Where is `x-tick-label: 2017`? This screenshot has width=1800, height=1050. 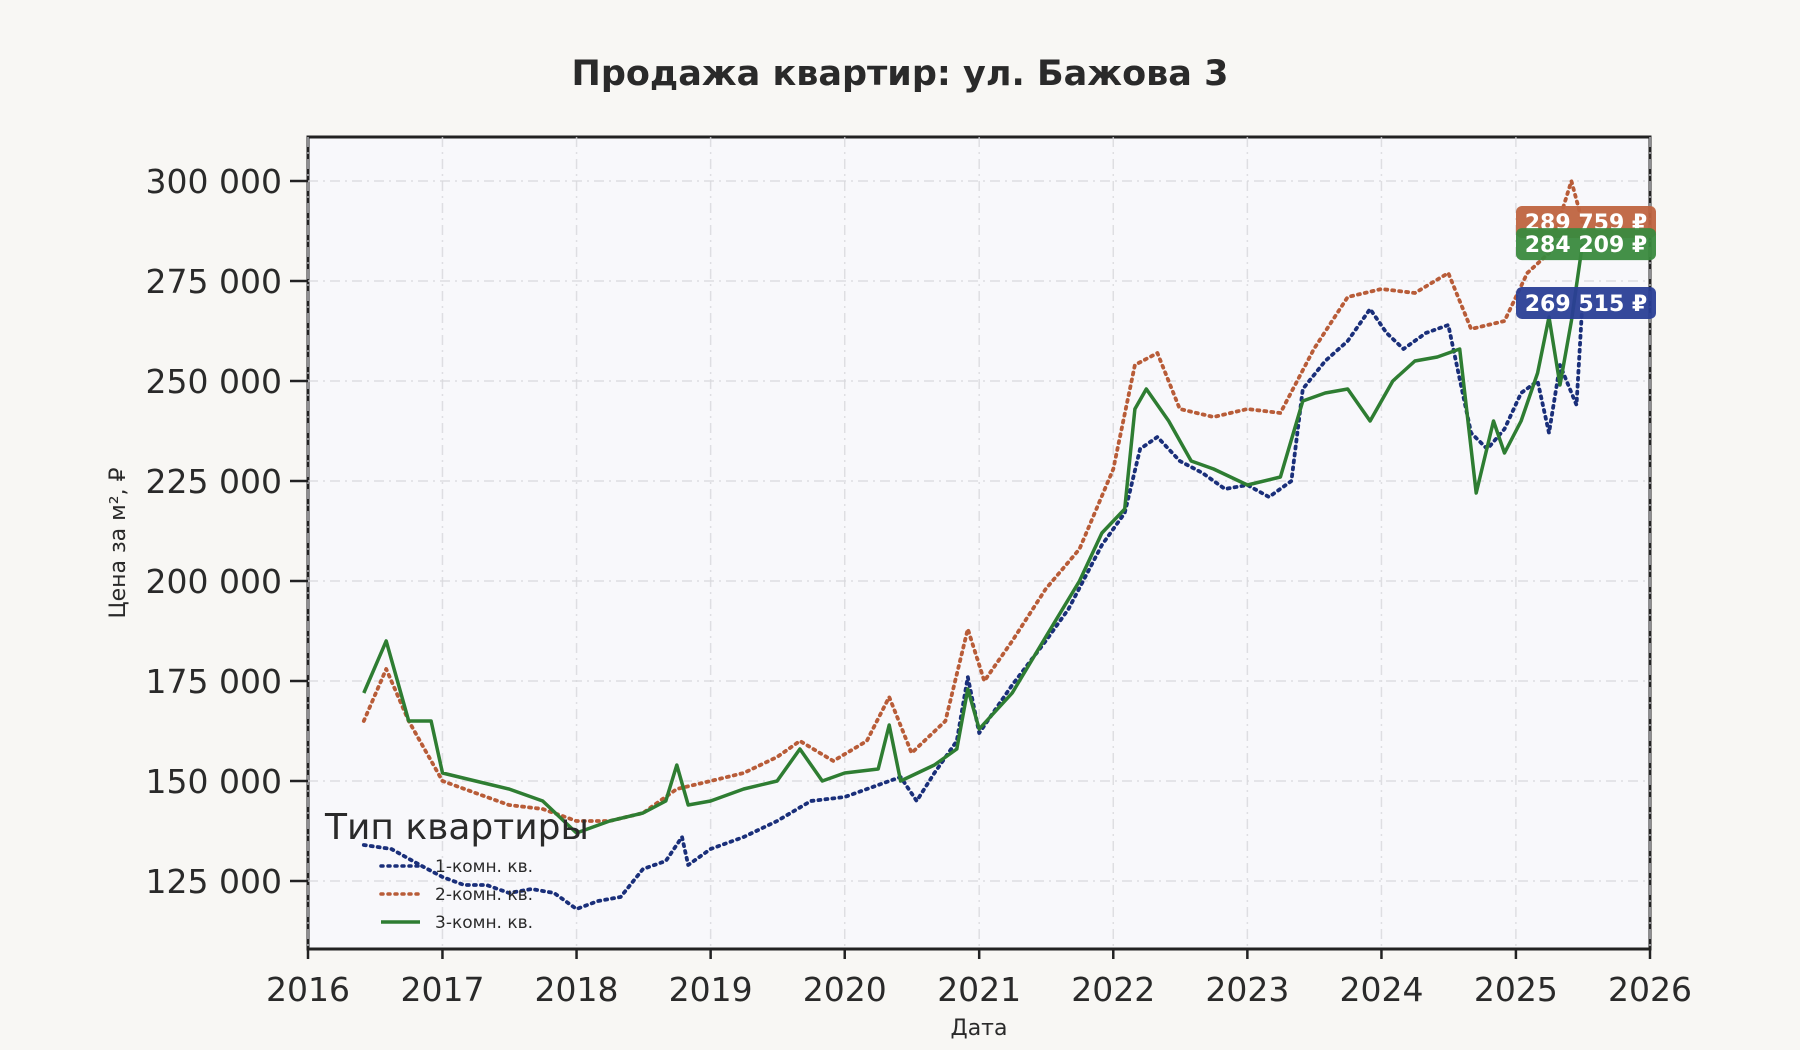 x-tick-label: 2017 is located at coordinates (442, 989).